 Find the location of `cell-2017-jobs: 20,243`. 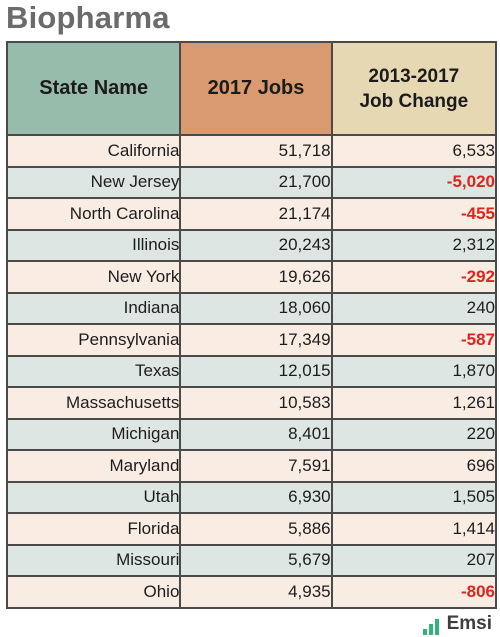

cell-2017-jobs: 20,243 is located at coordinates (256, 245).